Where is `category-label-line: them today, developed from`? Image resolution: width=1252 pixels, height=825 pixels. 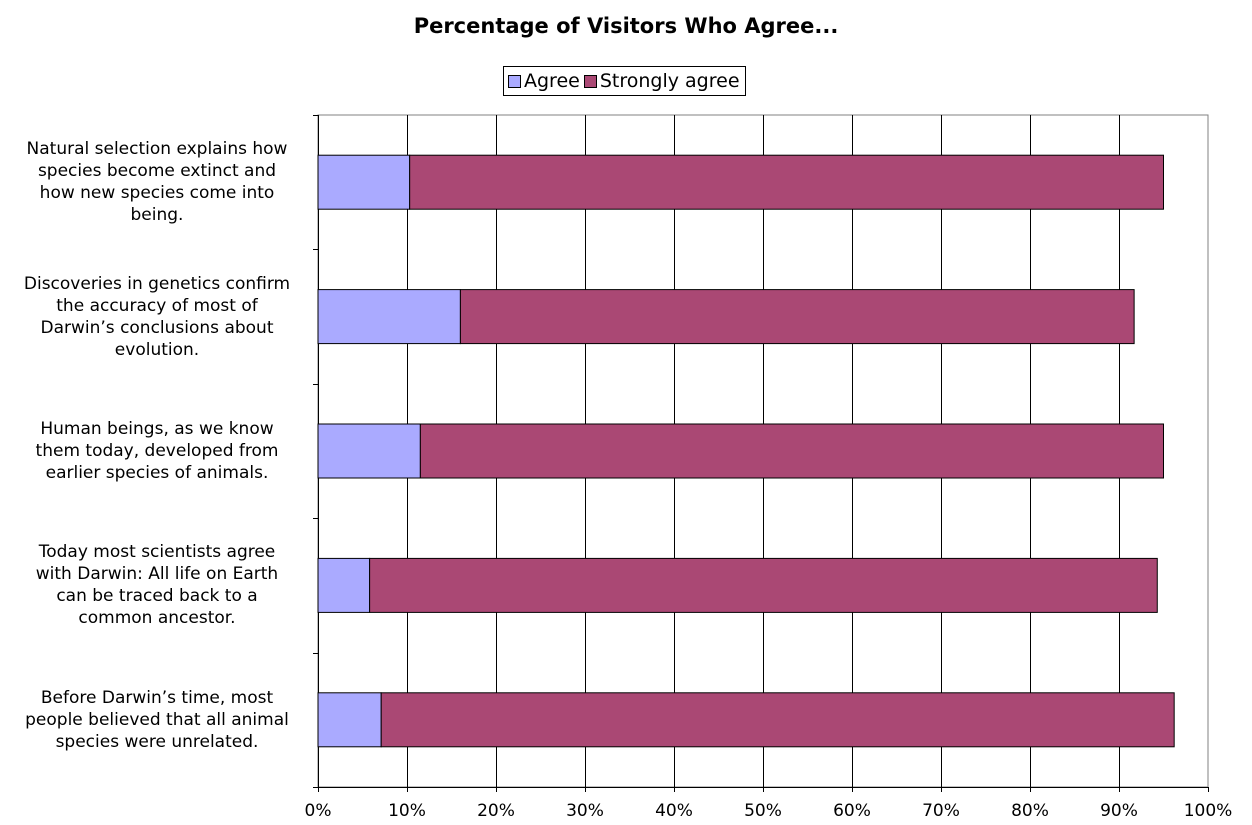
category-label-line: them today, developed from is located at coordinates (157, 451).